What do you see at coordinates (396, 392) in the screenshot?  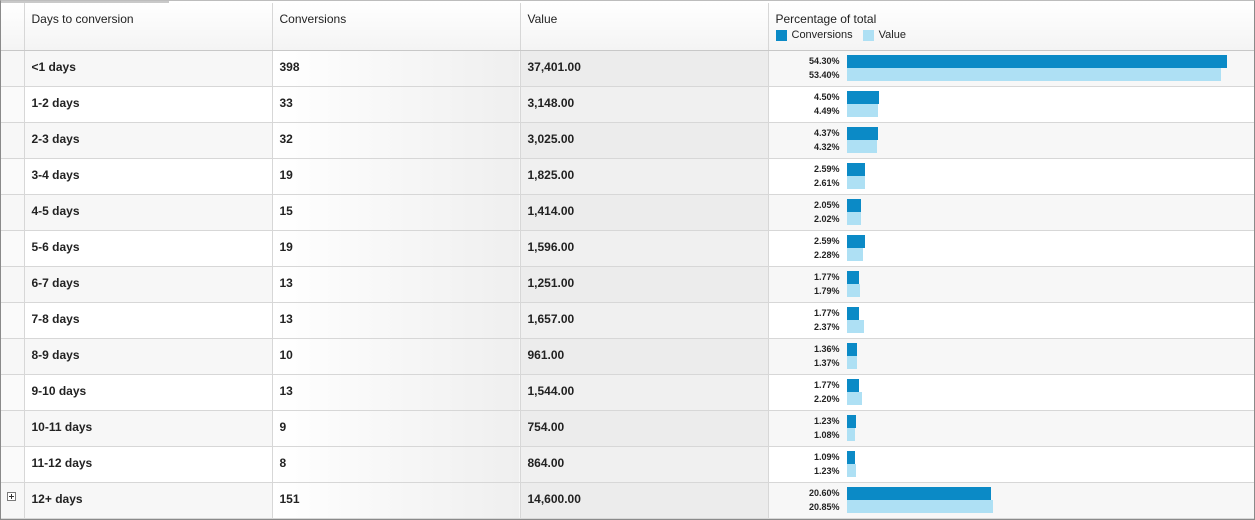 I see `conversions-value-cell: 13` at bounding box center [396, 392].